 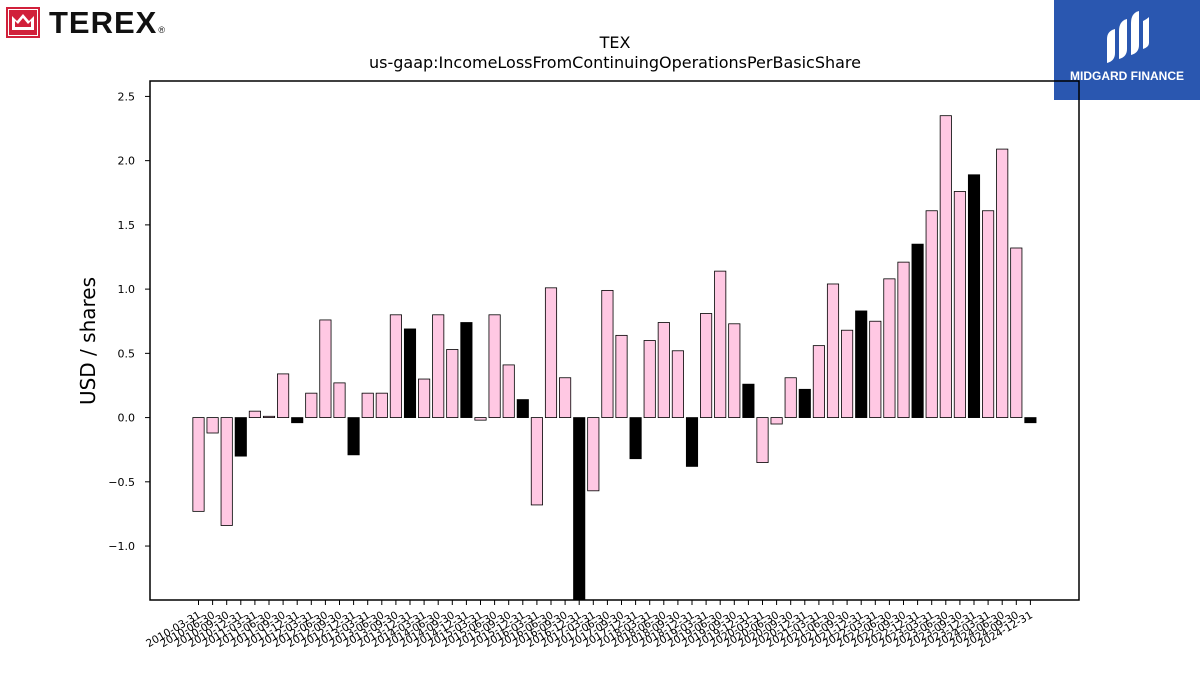 What do you see at coordinates (1127, 76) in the screenshot?
I see `midgard-wordmark: MIDGARD FINANCE` at bounding box center [1127, 76].